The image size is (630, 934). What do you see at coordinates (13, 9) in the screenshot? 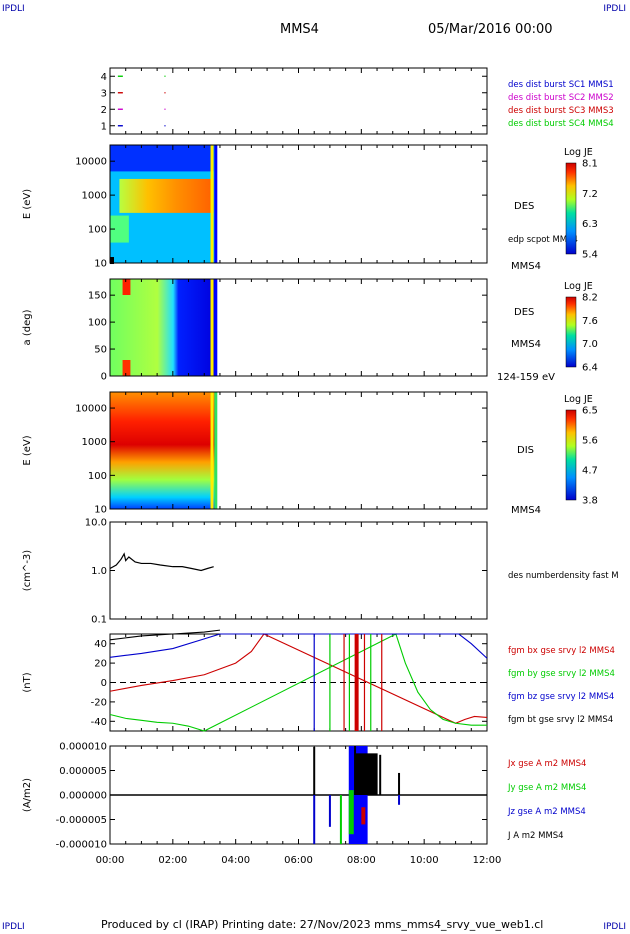
I see `corner-label-top-left: IPDLI` at bounding box center [13, 9].